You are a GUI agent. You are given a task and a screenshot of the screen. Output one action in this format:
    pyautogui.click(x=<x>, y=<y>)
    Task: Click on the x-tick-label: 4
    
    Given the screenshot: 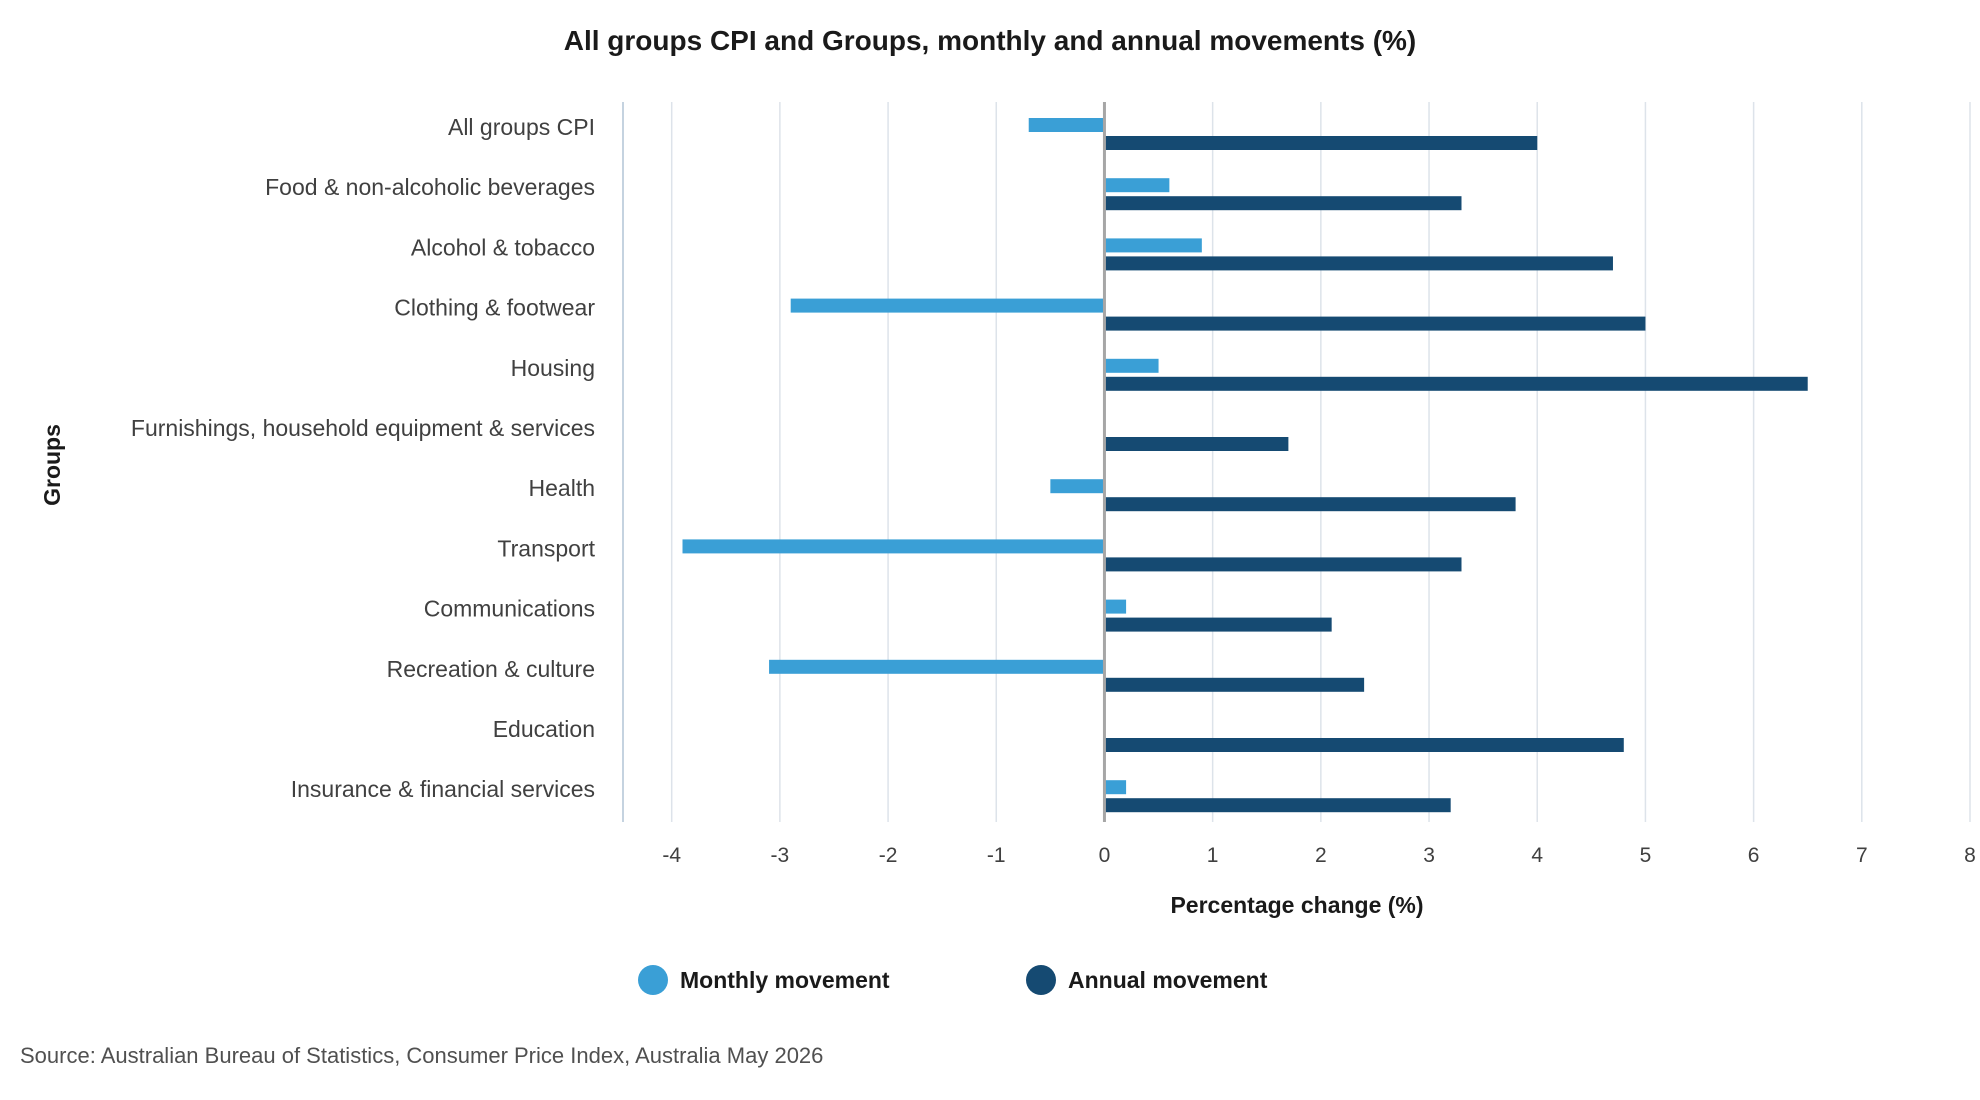 What is the action you would take?
    pyautogui.click(x=1537, y=855)
    